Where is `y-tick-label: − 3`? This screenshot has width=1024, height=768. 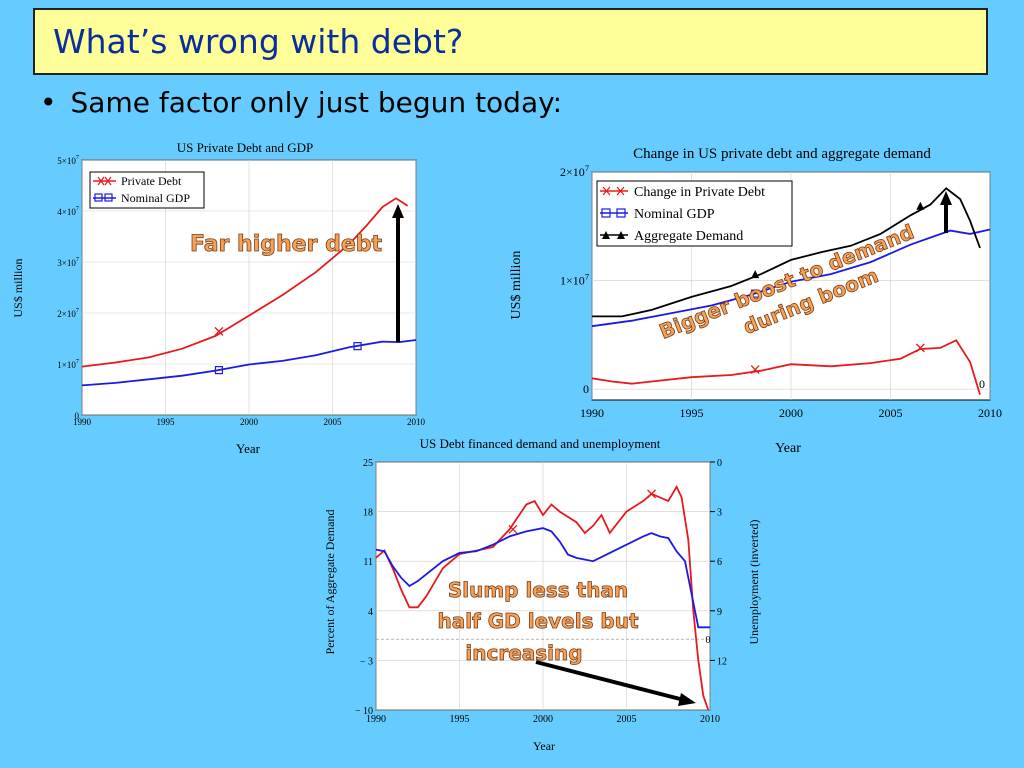
y-tick-label: − 3 is located at coordinates (366, 661).